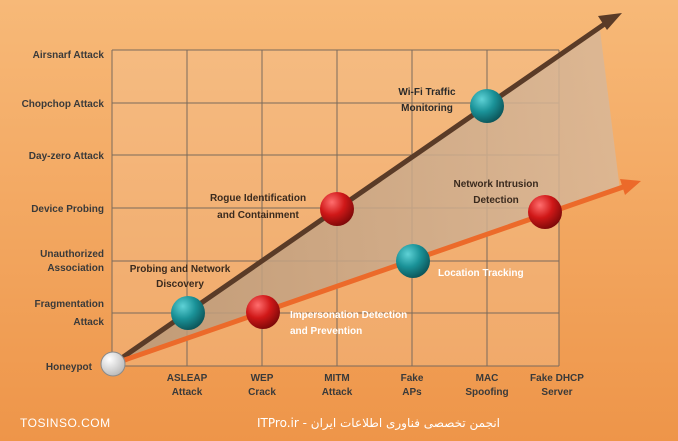 The image size is (678, 441). Describe the element at coordinates (545, 212) in the screenshot. I see `node-intrusion` at that location.